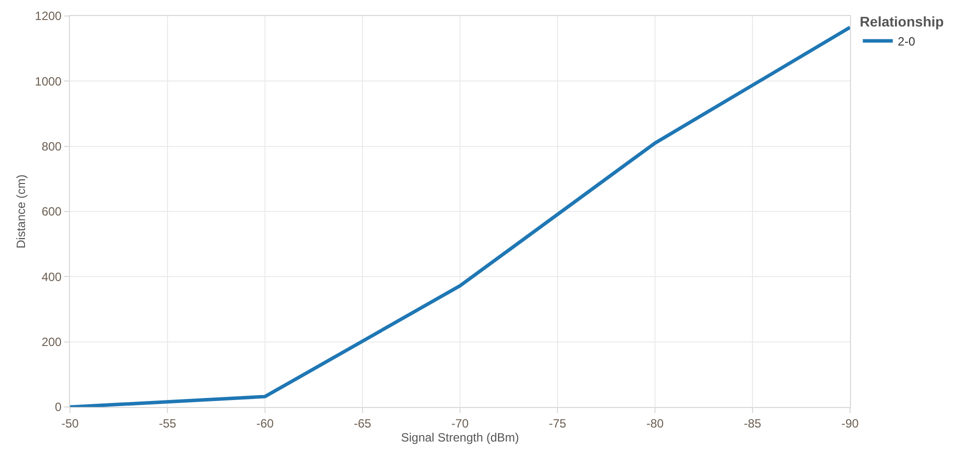 Image resolution: width=965 pixels, height=453 pixels. What do you see at coordinates (21, 211) in the screenshot?
I see `y-axis-title: Distance (cm)` at bounding box center [21, 211].